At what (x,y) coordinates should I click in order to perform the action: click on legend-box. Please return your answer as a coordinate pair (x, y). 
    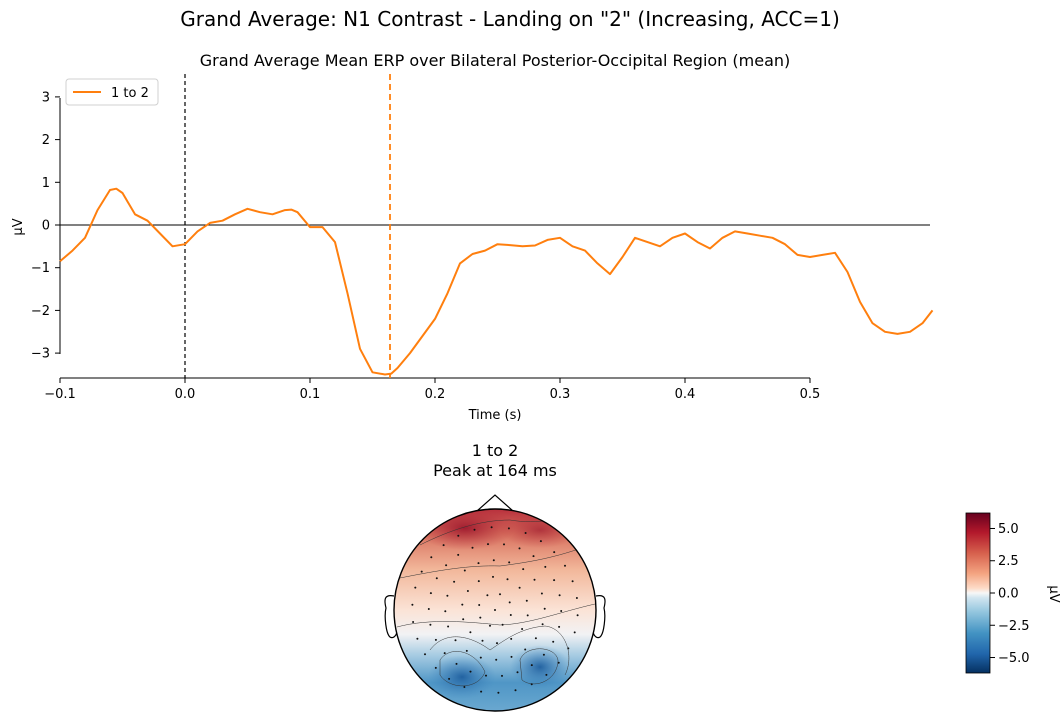
    Looking at the image, I should click on (112, 92).